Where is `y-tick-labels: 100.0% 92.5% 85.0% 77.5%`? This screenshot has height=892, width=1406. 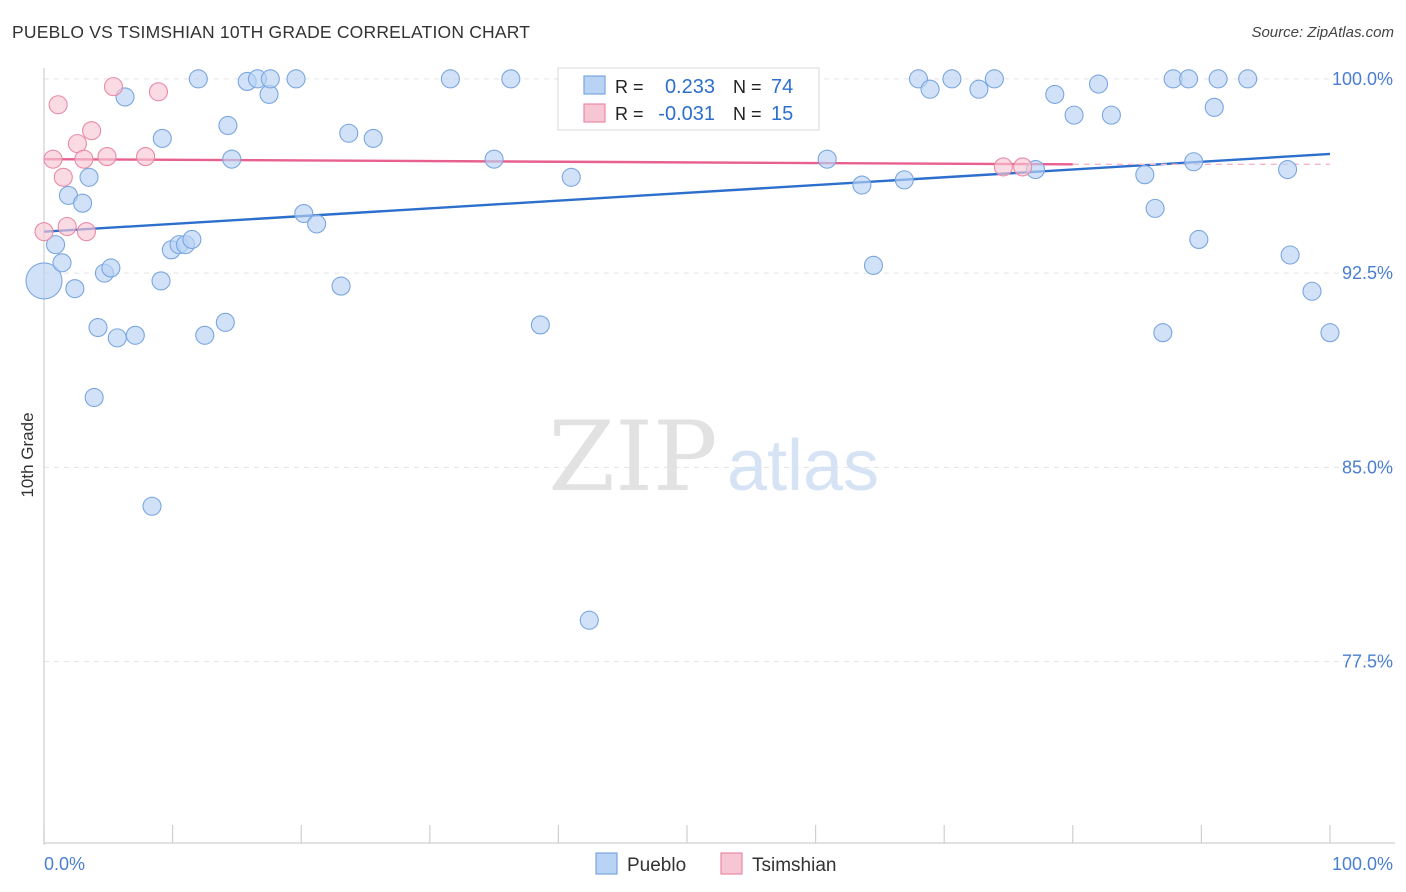
y-tick-labels: 100.0% 92.5% 85.0% 77.5% is located at coordinates (1362, 370).